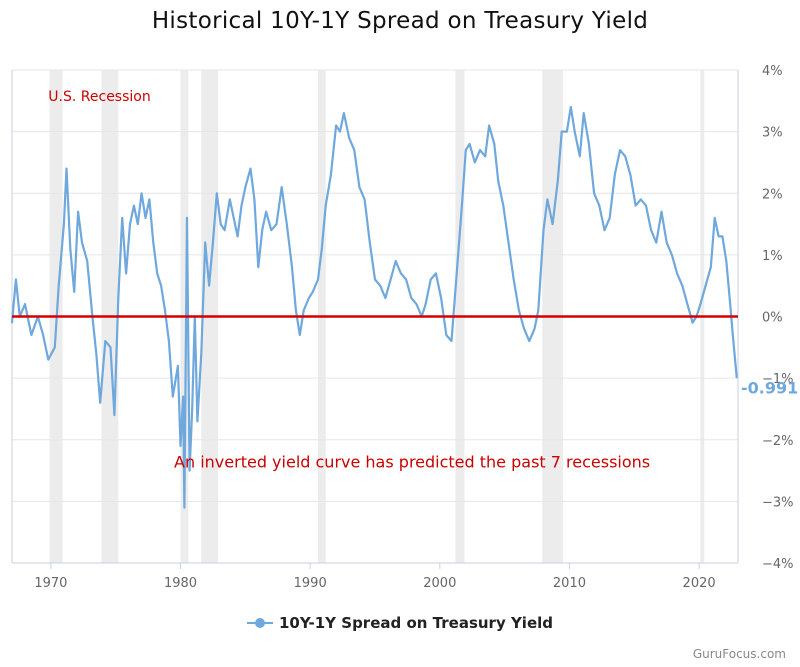 The width and height of the screenshot is (800, 667). Describe the element at coordinates (778, 441) in the screenshot. I see `y-tick-label: −2%` at that location.